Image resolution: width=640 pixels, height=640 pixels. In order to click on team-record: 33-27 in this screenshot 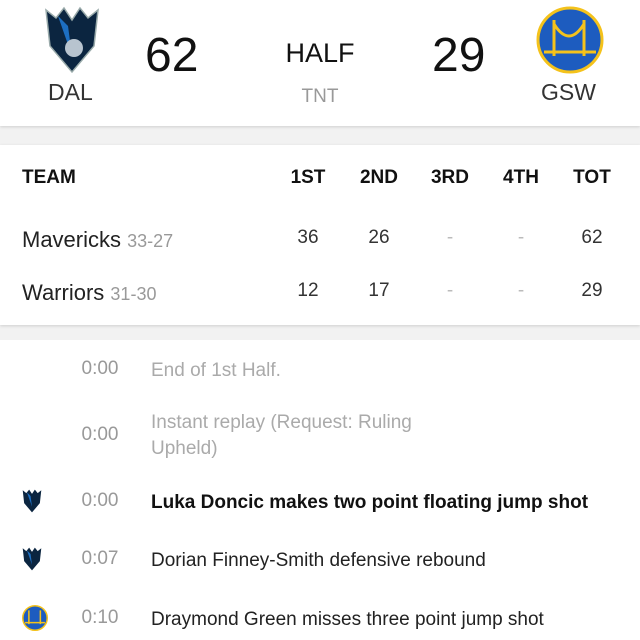, I will do `click(150, 241)`.